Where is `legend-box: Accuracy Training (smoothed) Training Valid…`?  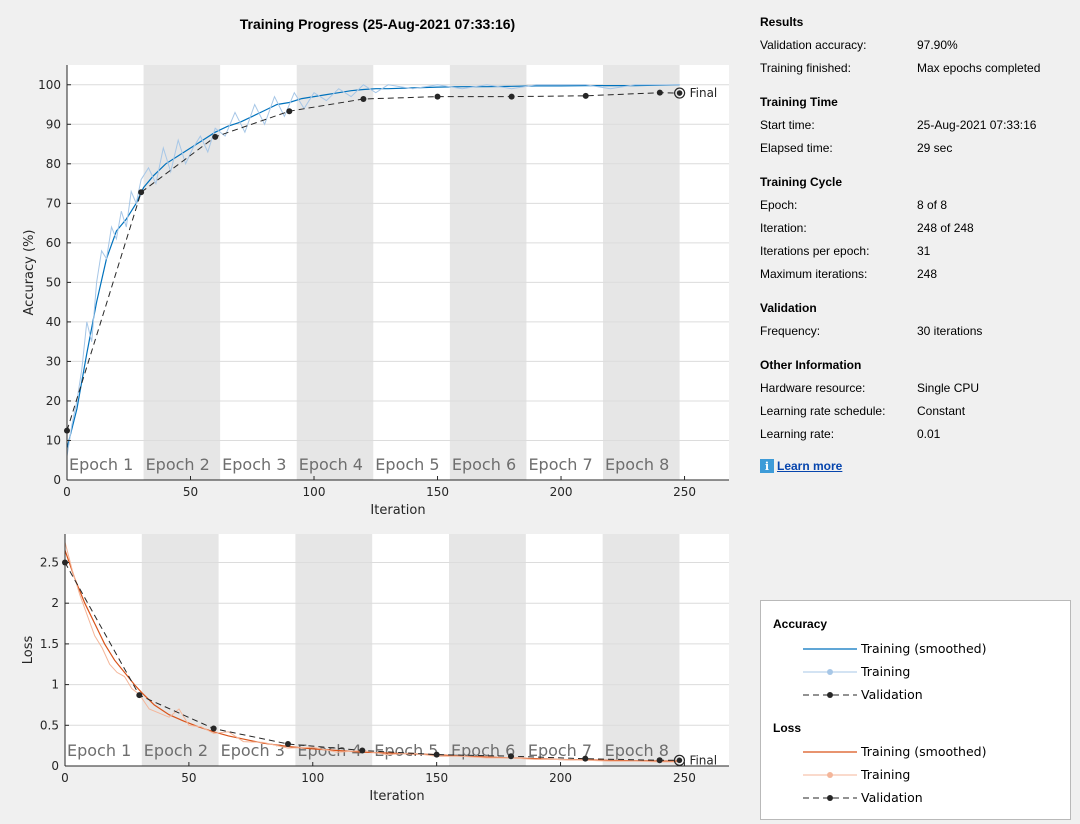 legend-box: Accuracy Training (smoothed) Training Valid… is located at coordinates (915, 710).